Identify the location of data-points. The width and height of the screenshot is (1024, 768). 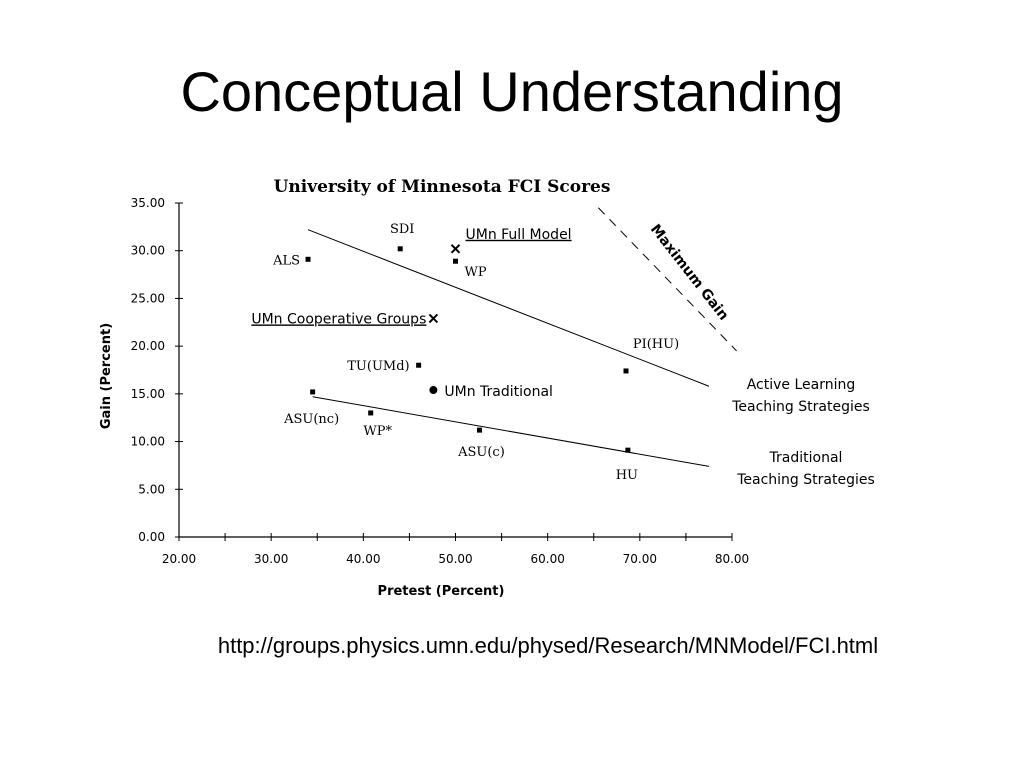
(468, 348).